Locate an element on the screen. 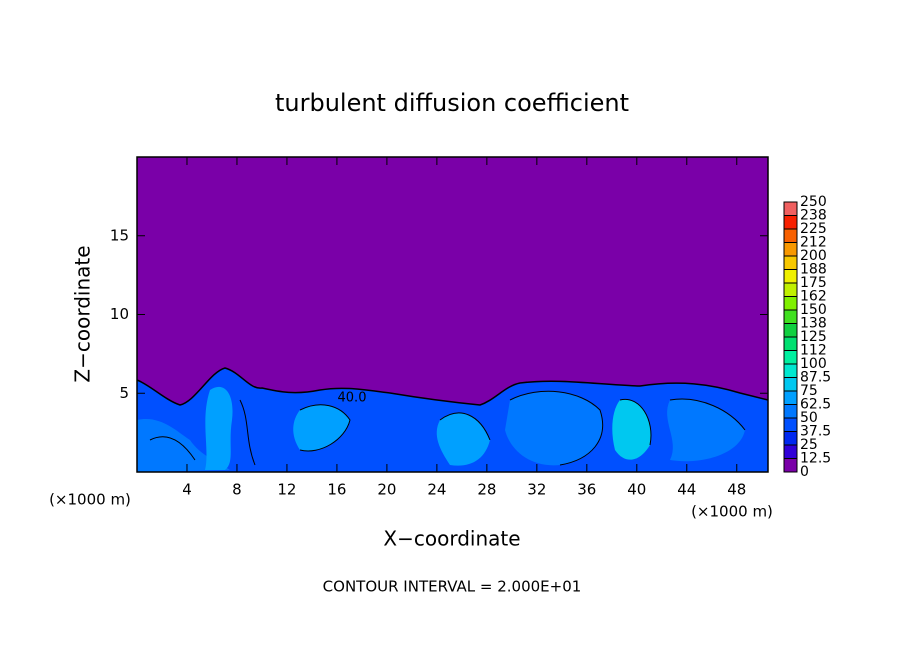 This screenshot has height=654, width=904. colorbar-label: 250 is located at coordinates (813, 202).